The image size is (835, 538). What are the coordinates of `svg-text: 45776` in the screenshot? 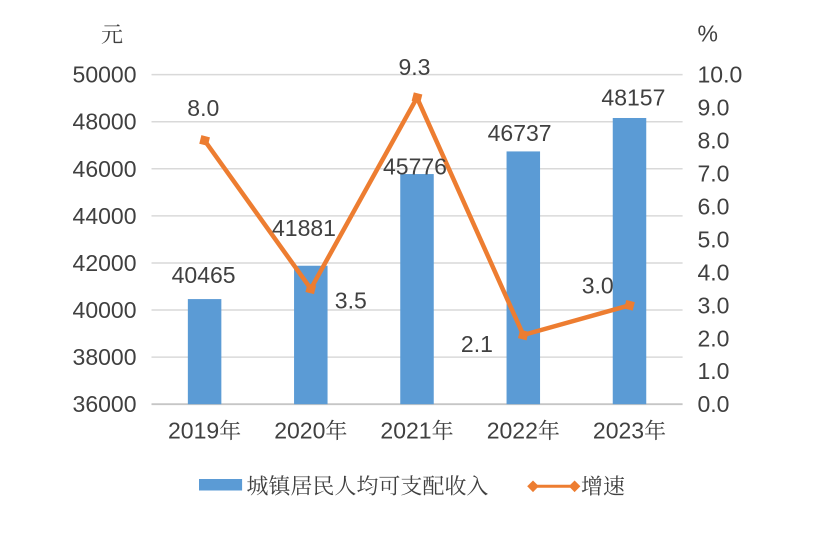 It's located at (415, 166).